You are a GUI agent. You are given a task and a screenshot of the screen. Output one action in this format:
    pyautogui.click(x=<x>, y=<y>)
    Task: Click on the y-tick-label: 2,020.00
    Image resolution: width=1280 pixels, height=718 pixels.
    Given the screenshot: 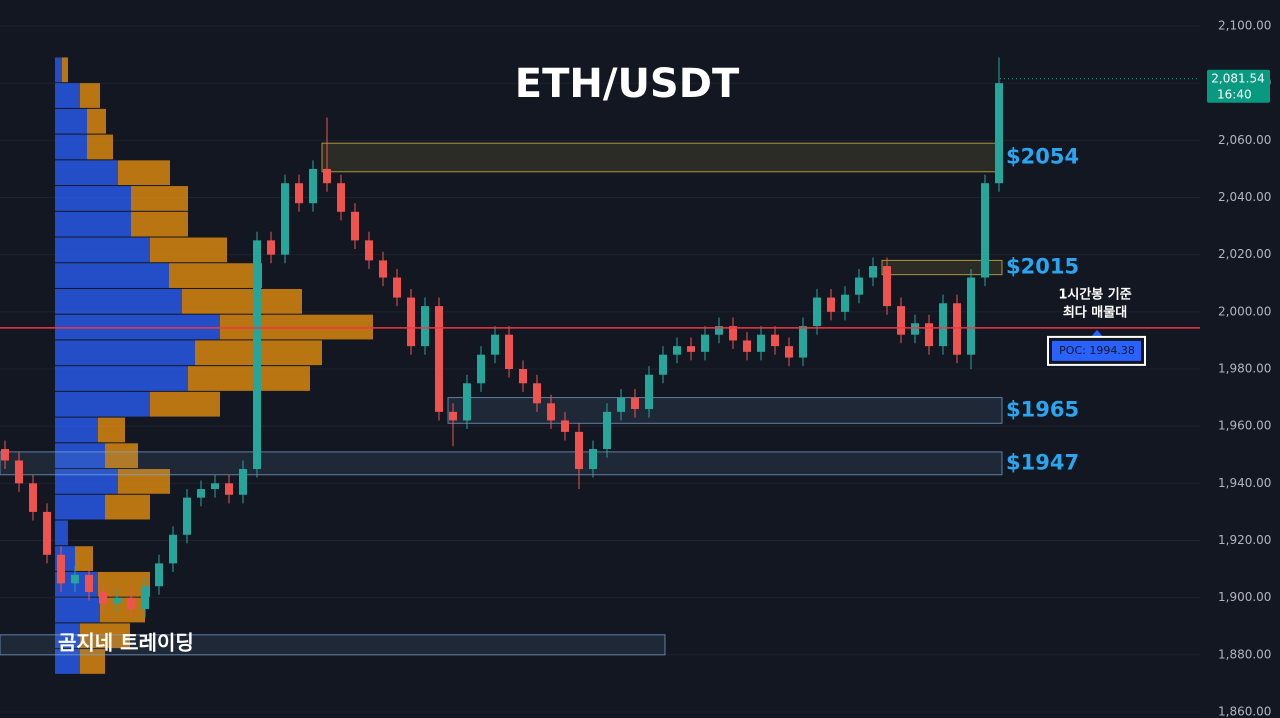 What is the action you would take?
    pyautogui.click(x=1244, y=254)
    